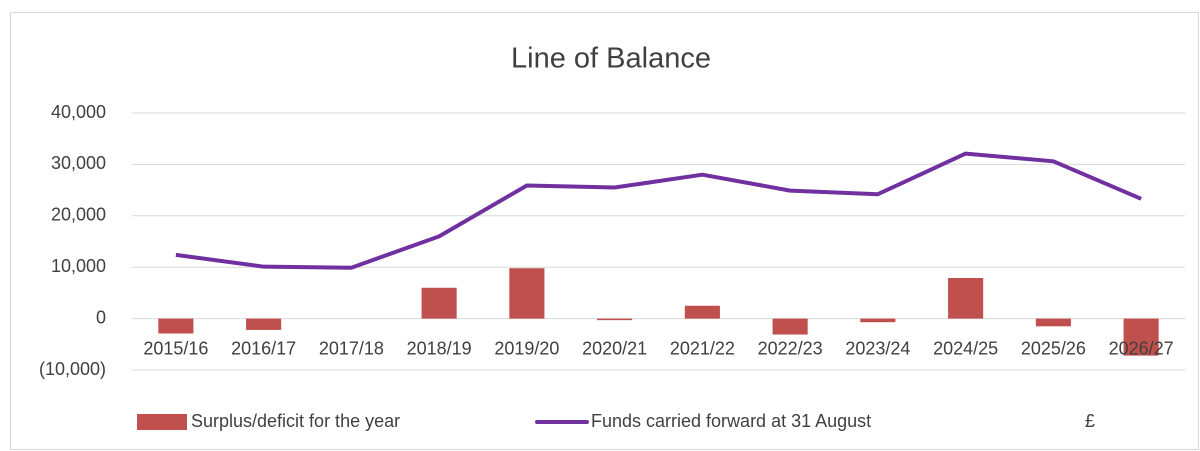 This screenshot has height=451, width=1200. Describe the element at coordinates (351, 348) in the screenshot. I see `x-tick-label: 2017/18` at that location.